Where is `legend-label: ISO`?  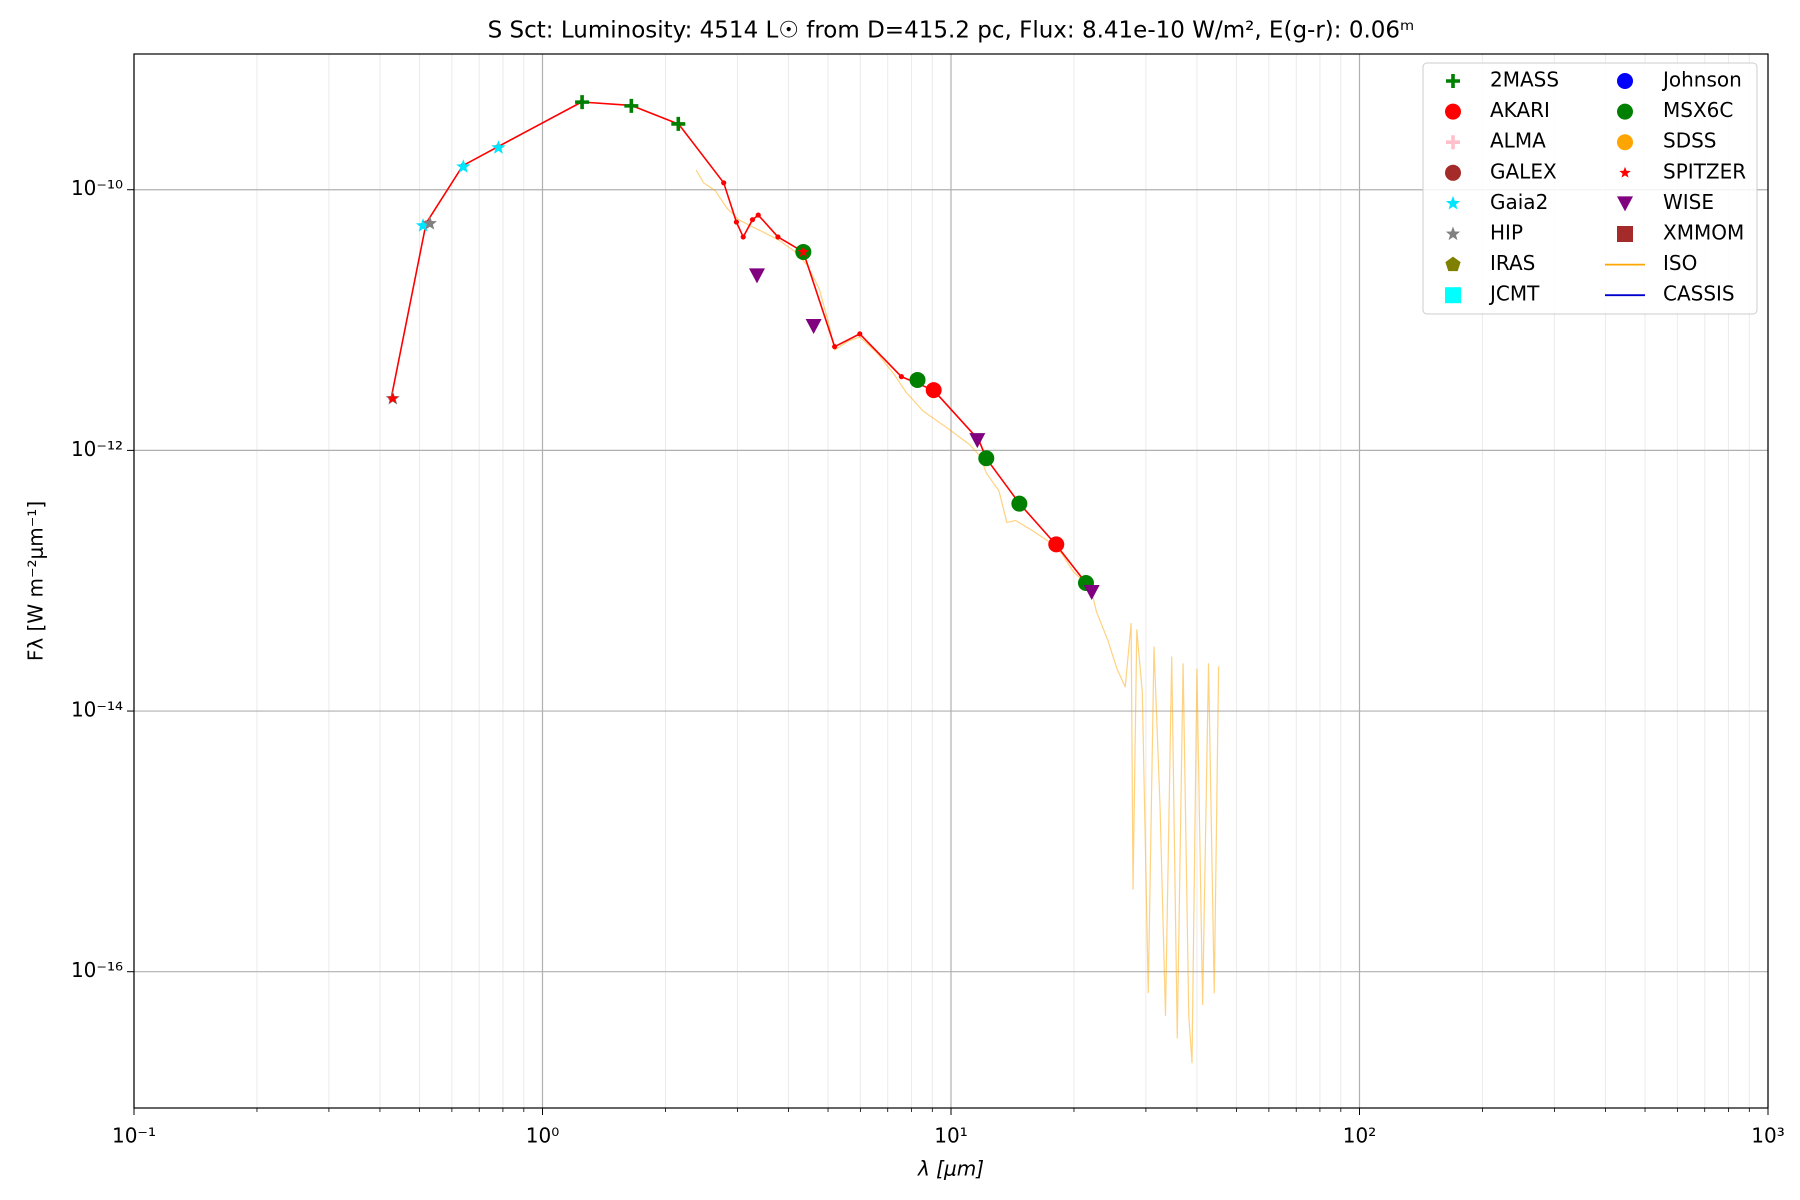
legend-label: ISO is located at coordinates (1680, 263).